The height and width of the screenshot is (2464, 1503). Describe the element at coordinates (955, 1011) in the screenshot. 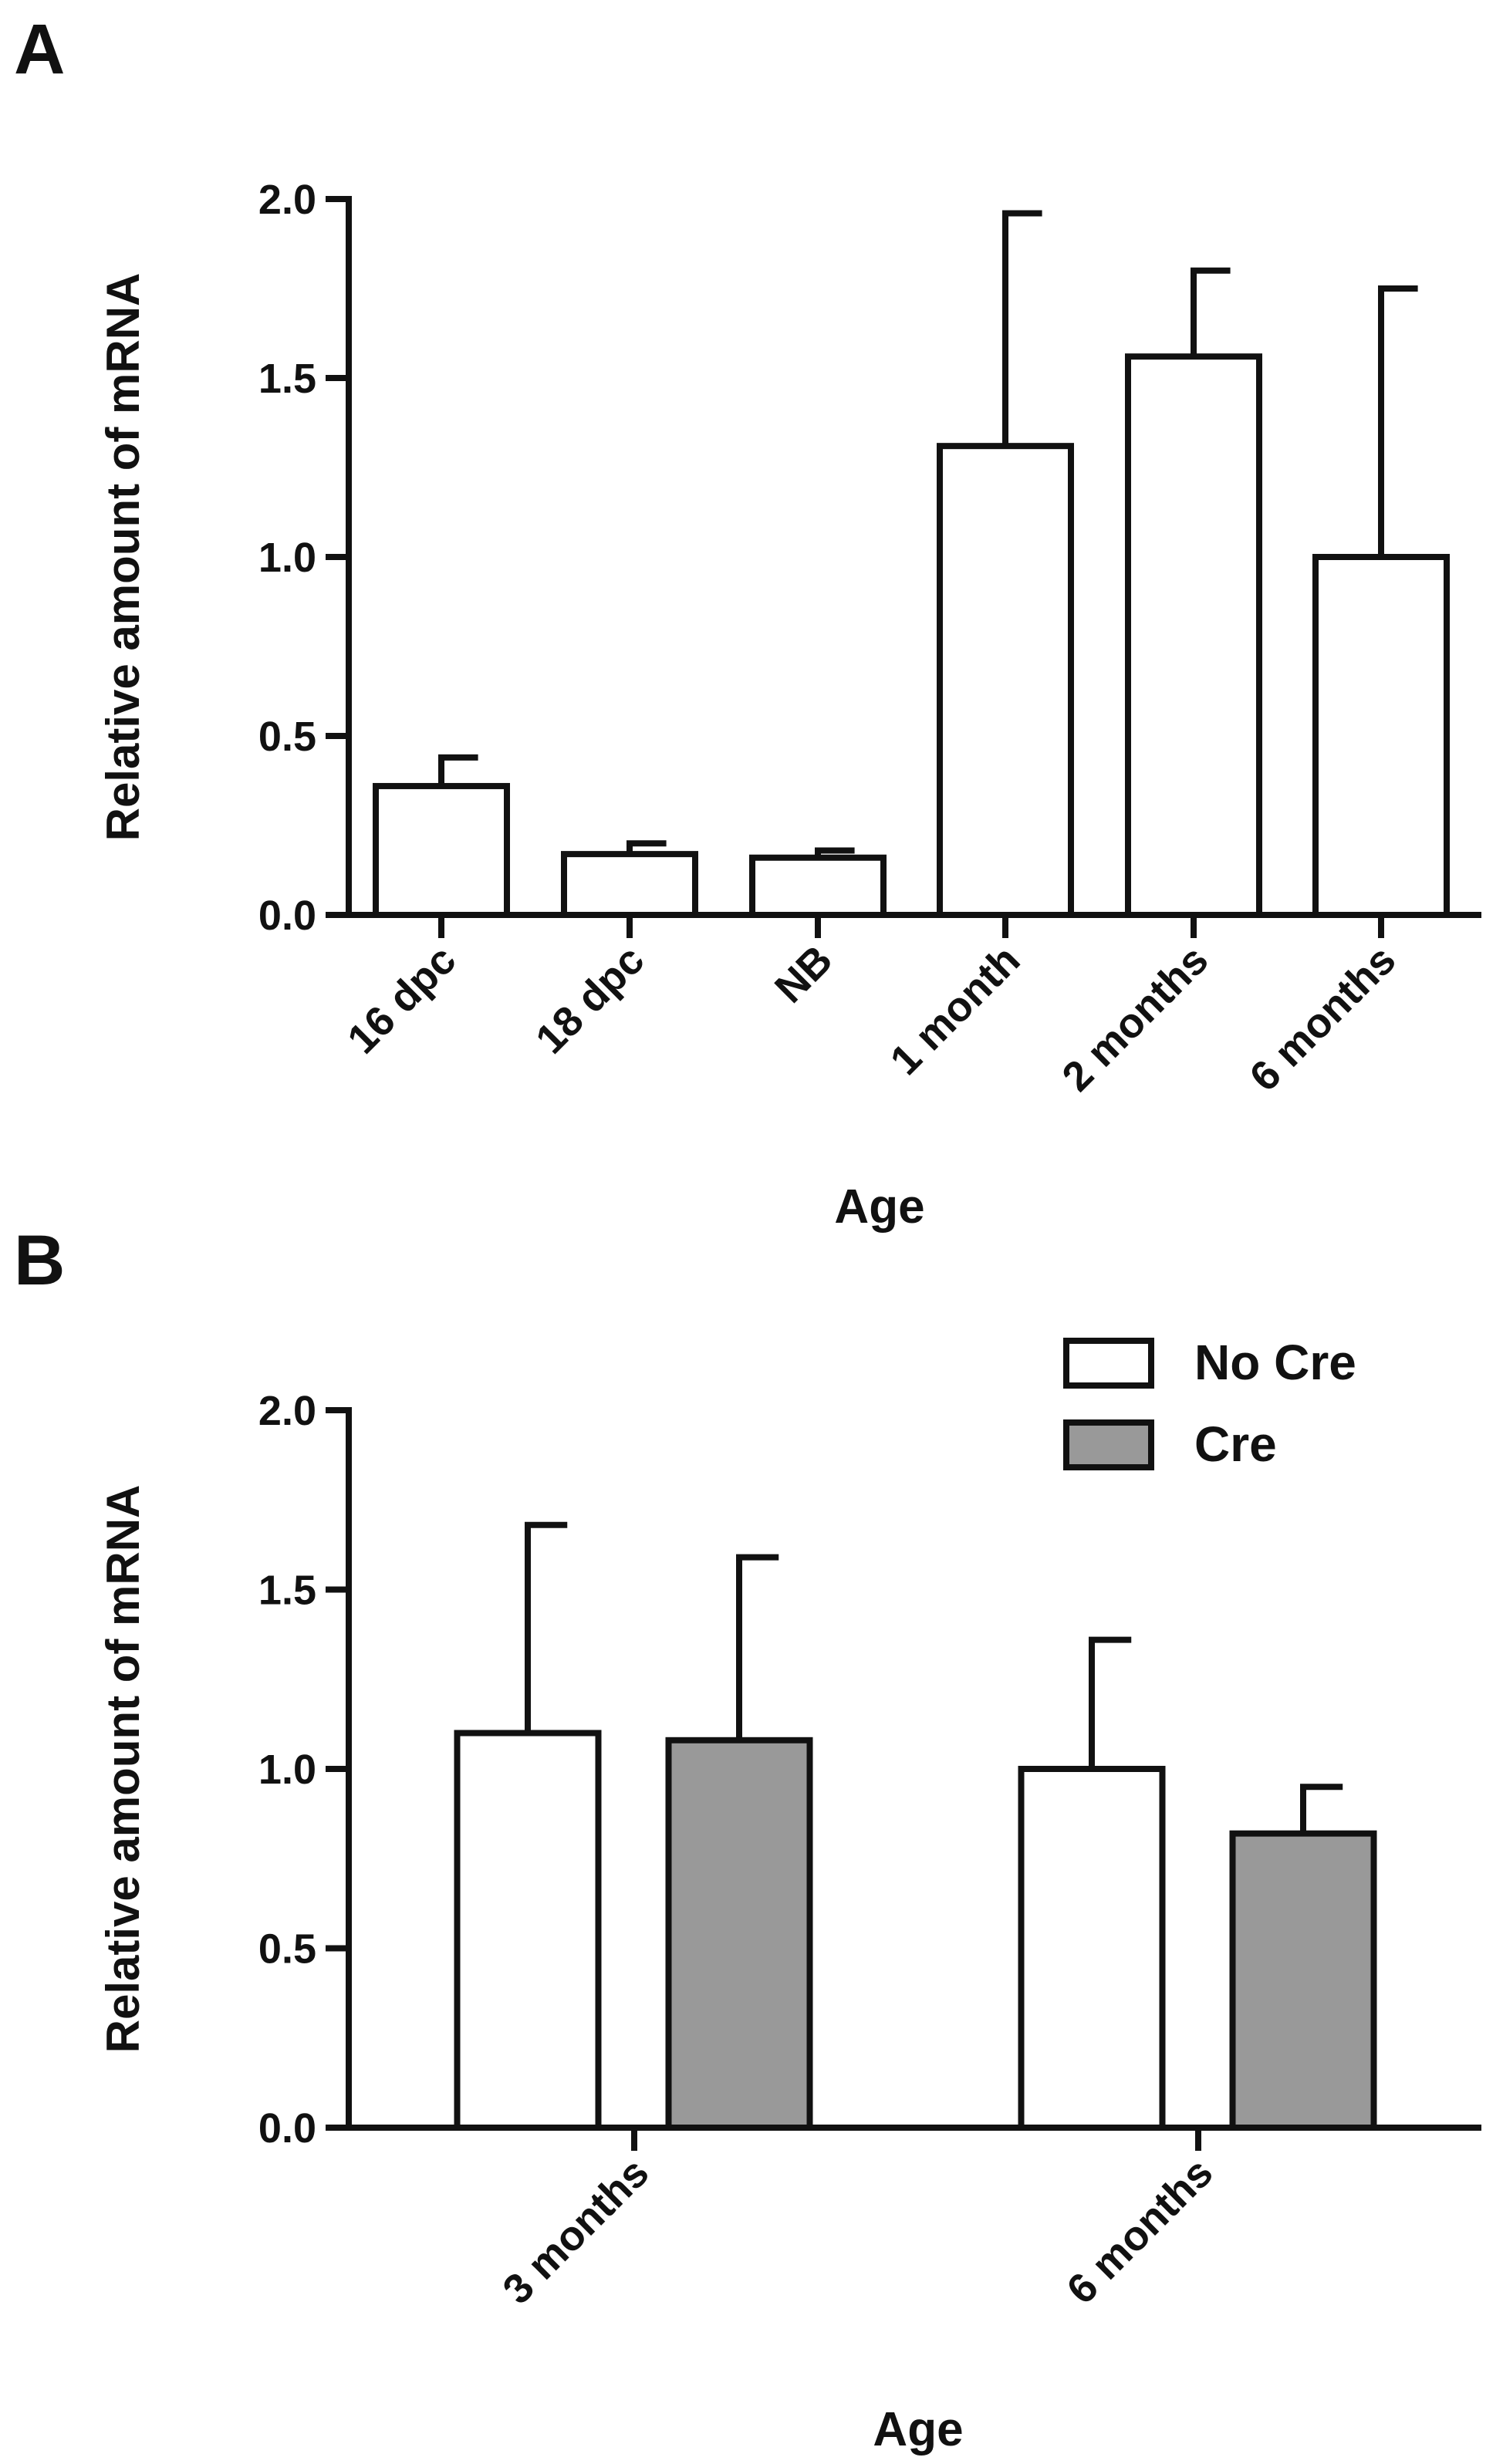

I see `x-tick-label: 1 month` at that location.